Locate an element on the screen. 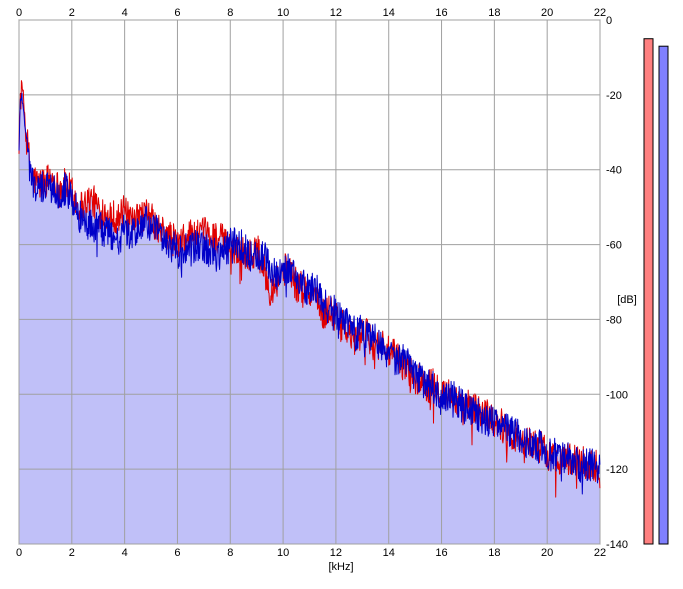 This screenshot has width=683, height=589. x-tick-labels-top: 0 2 4 6 8 10 12 14 16 18 20 22 is located at coordinates (311, 13).